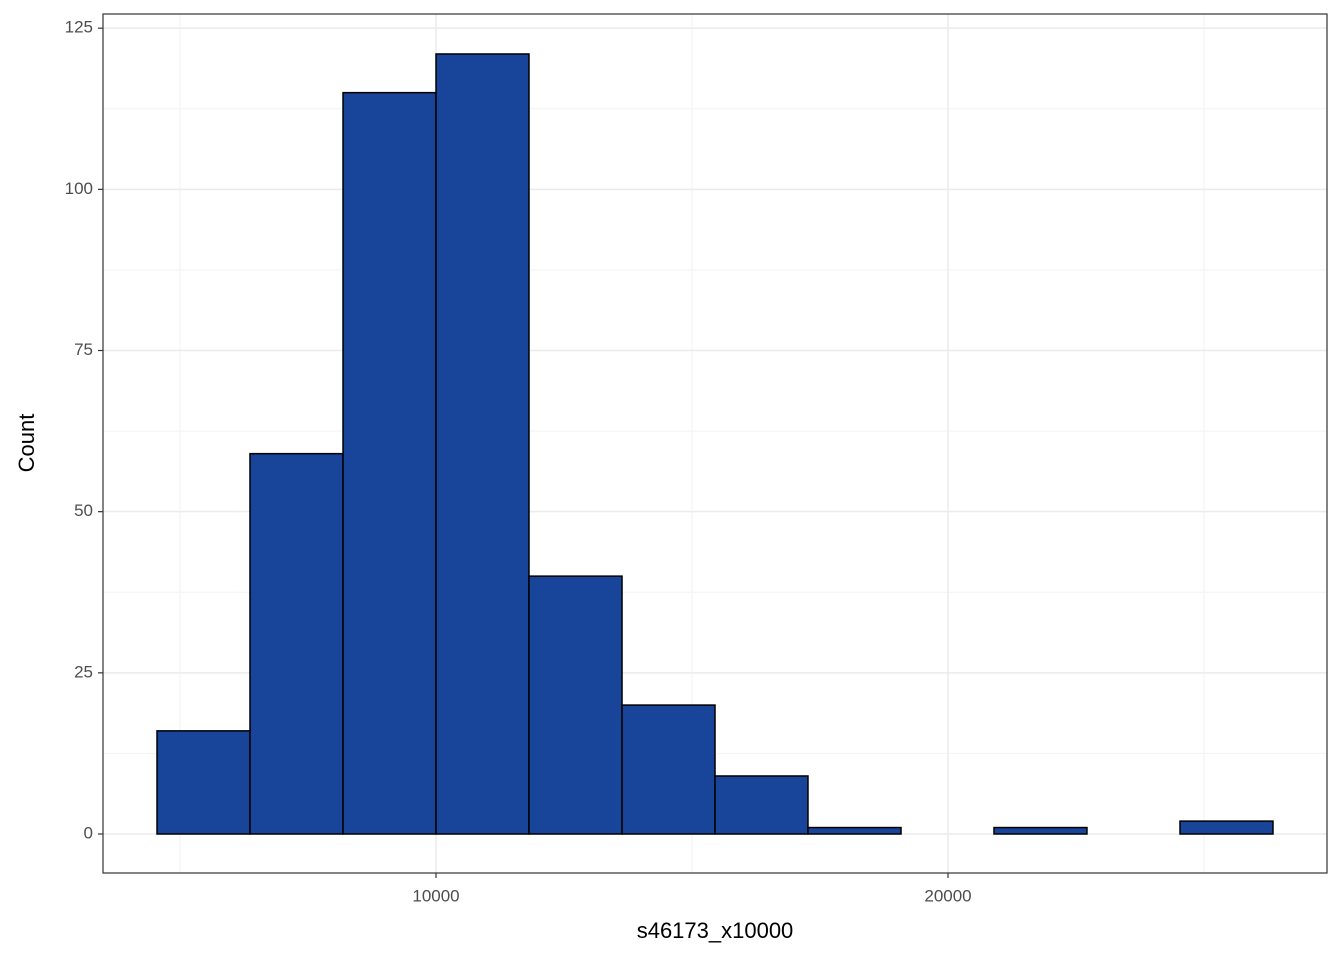 This screenshot has height=960, width=1344. Describe the element at coordinates (435, 895) in the screenshot. I see `x-tick-label: 10000` at that location.